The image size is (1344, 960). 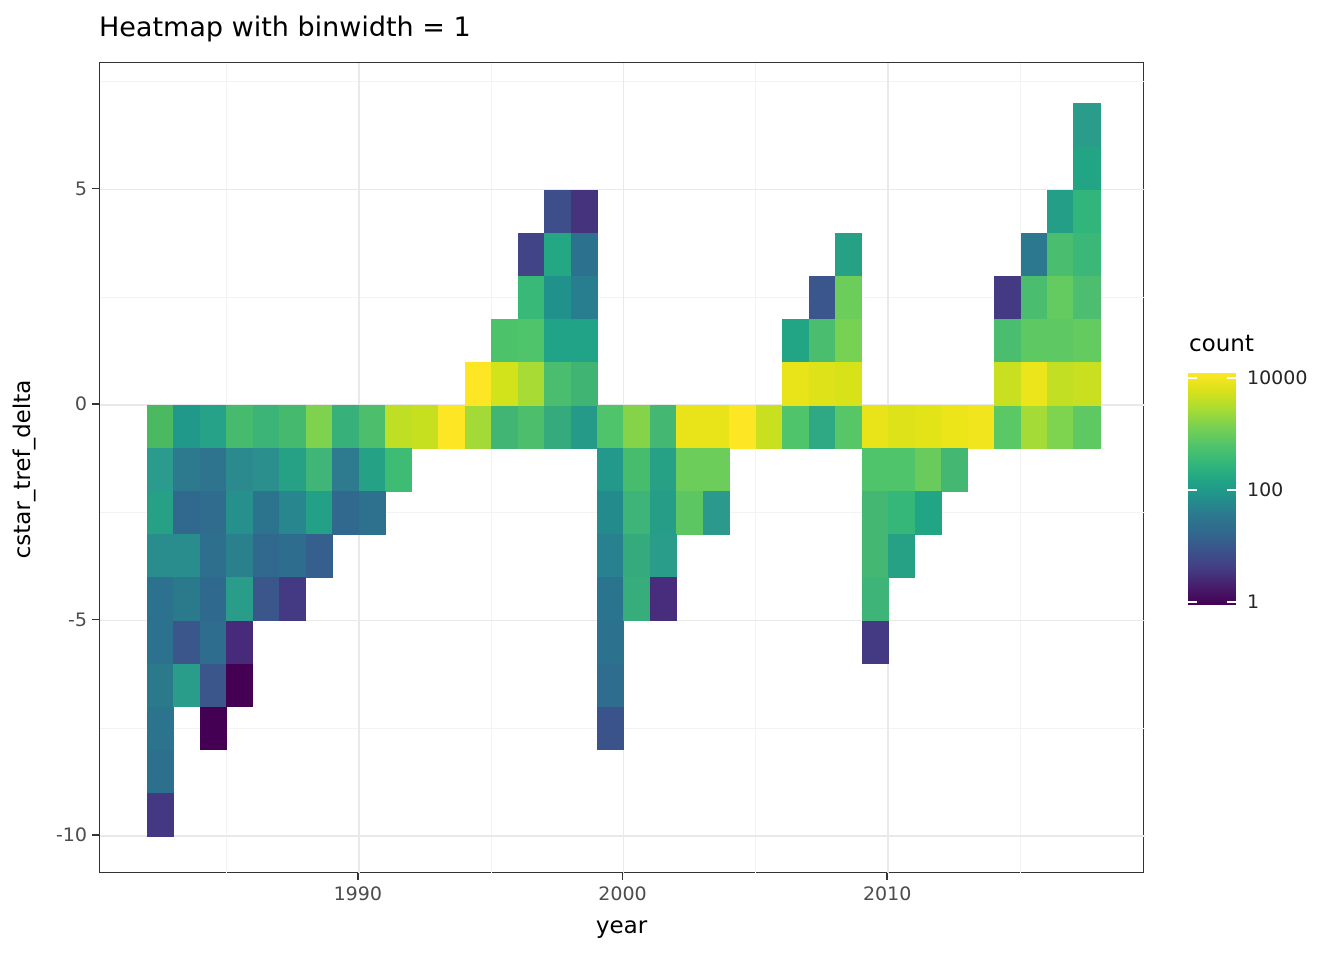 What do you see at coordinates (80, 188) in the screenshot?
I see `y-tick-label: 5` at bounding box center [80, 188].